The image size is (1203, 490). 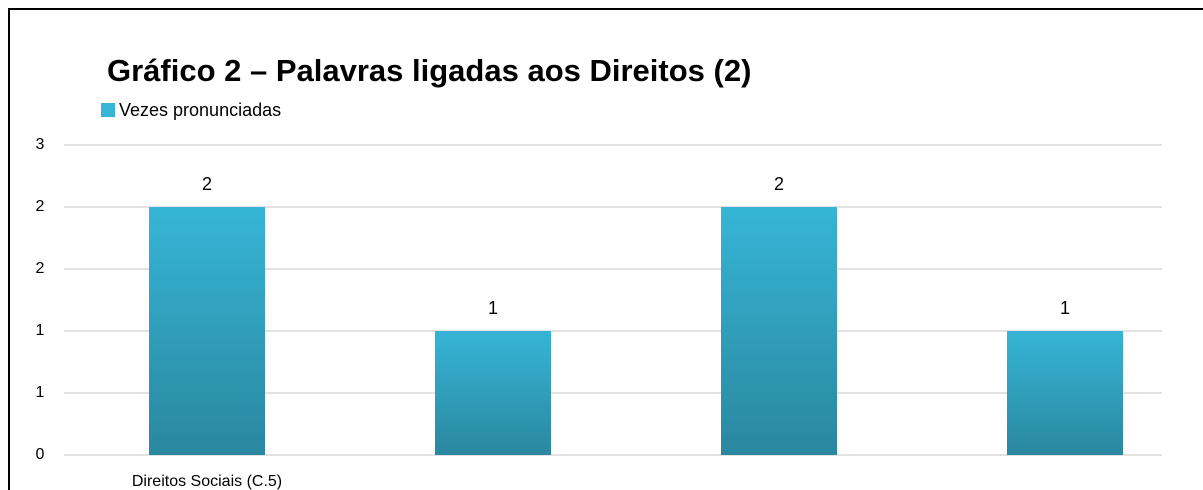 I want to click on y-tick-label: 0, so click(x=40, y=454).